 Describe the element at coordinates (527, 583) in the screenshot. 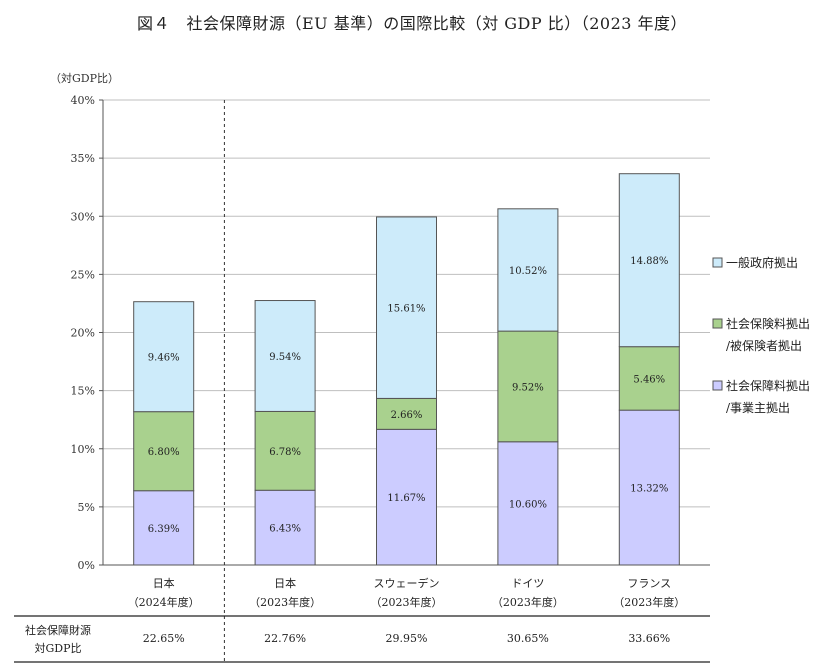

I see `x-tick-label: ドイツ` at that location.